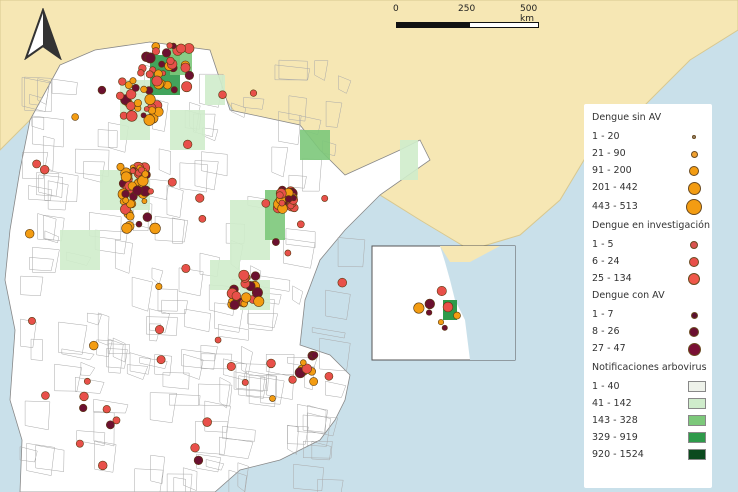  I want to click on legend-item-label: 27 - 47, so click(609, 348).